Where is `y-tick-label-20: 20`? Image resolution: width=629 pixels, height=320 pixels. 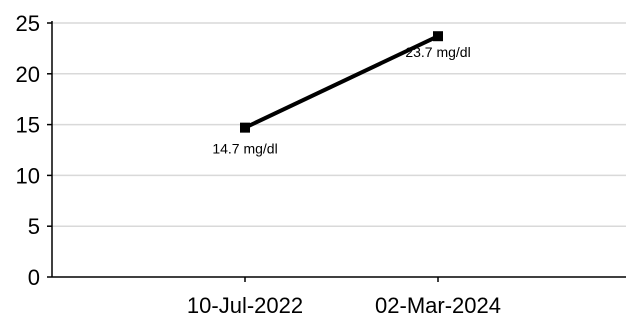
y-tick-label-20: 20 is located at coordinates (28, 74).